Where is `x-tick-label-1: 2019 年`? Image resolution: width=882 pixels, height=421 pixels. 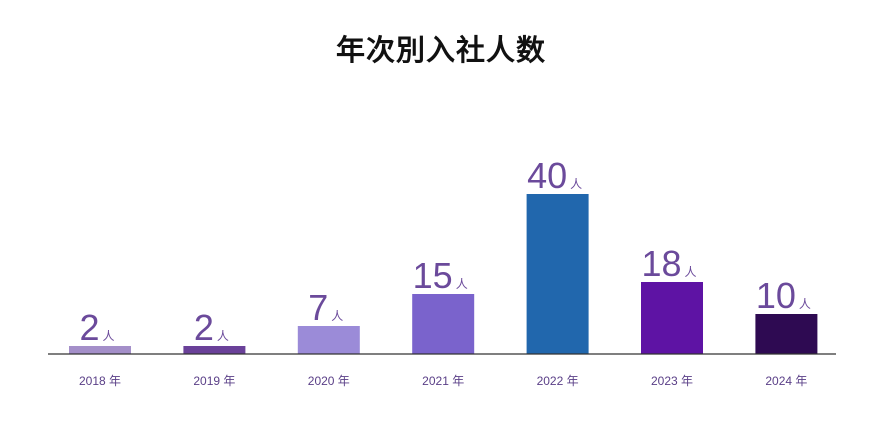
x-tick-label-1: 2019 年 is located at coordinates (214, 381).